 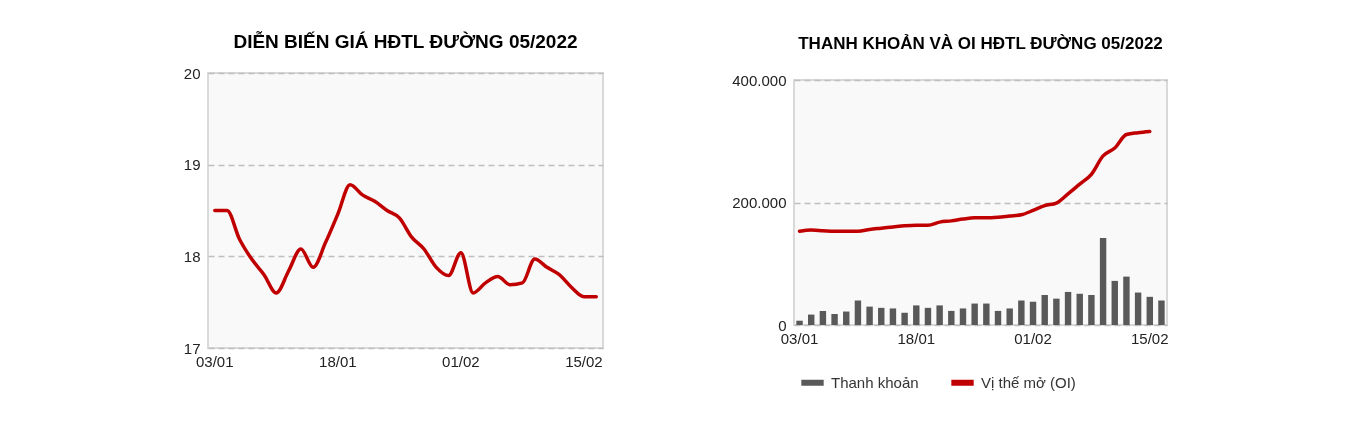 I want to click on y-tick-label: 20, so click(x=192, y=73).